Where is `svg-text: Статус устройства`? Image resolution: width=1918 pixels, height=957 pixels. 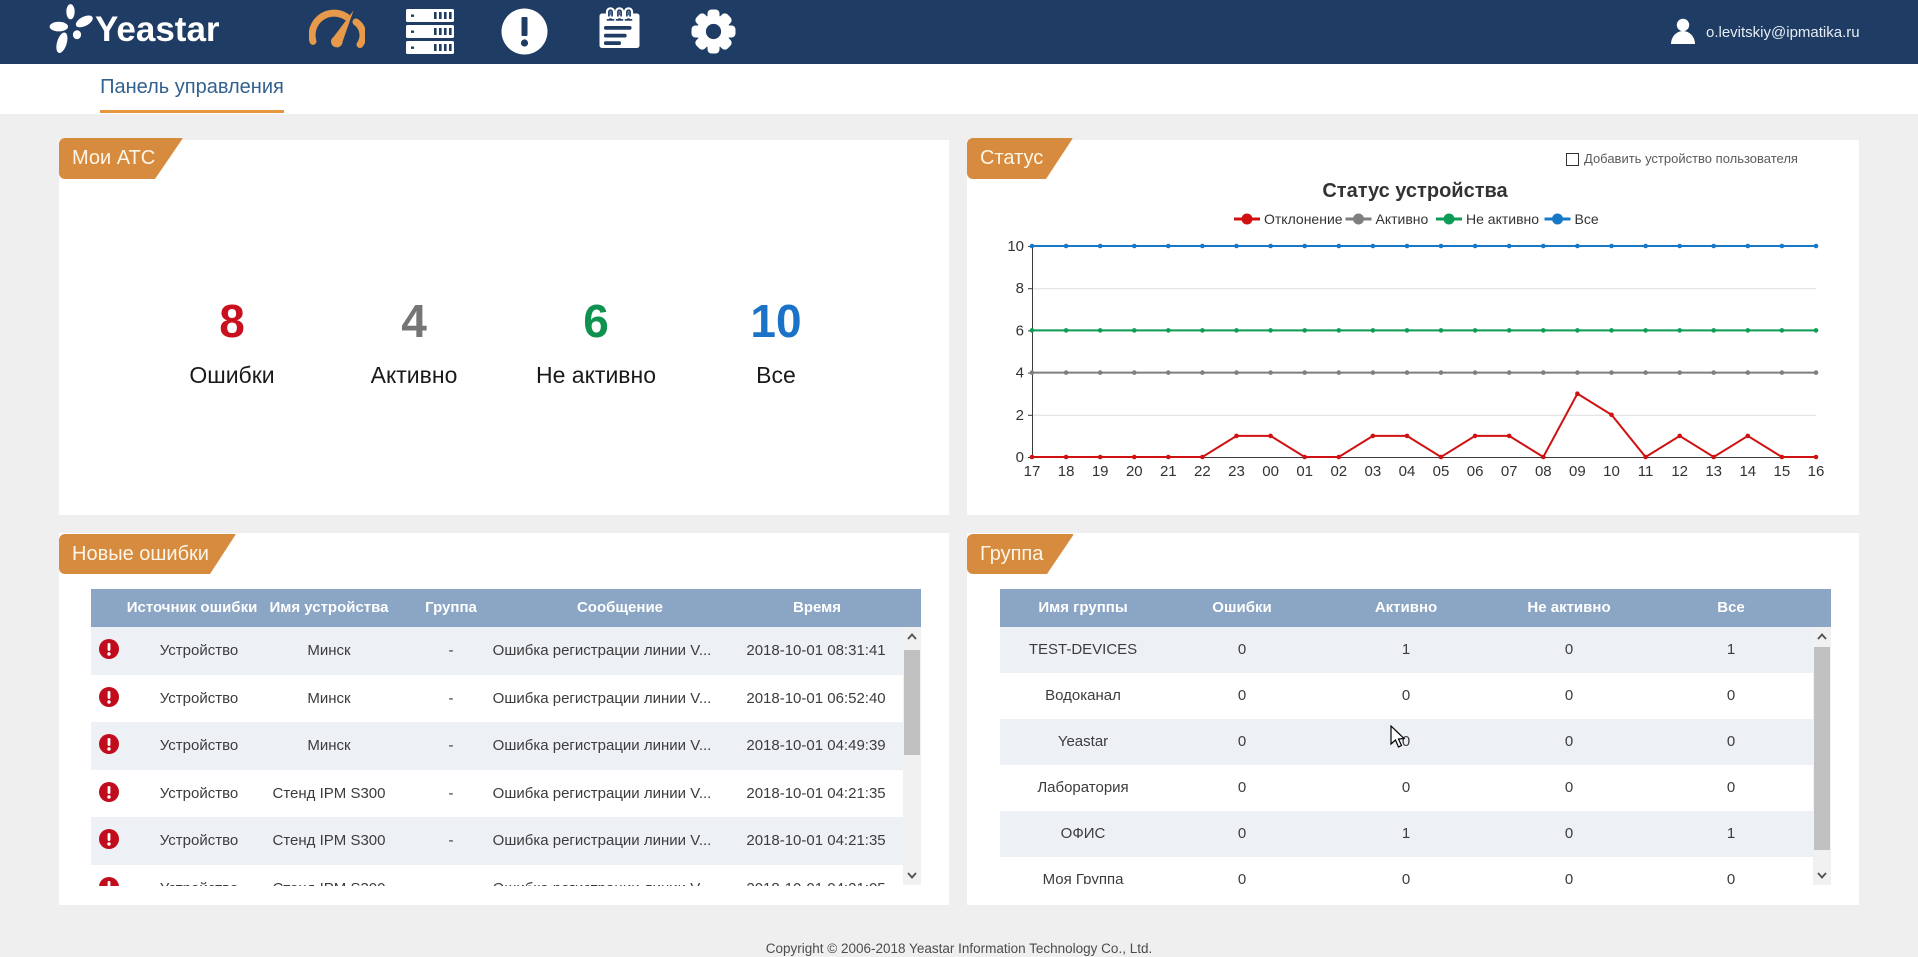 svg-text: Статус устройства is located at coordinates (1415, 191).